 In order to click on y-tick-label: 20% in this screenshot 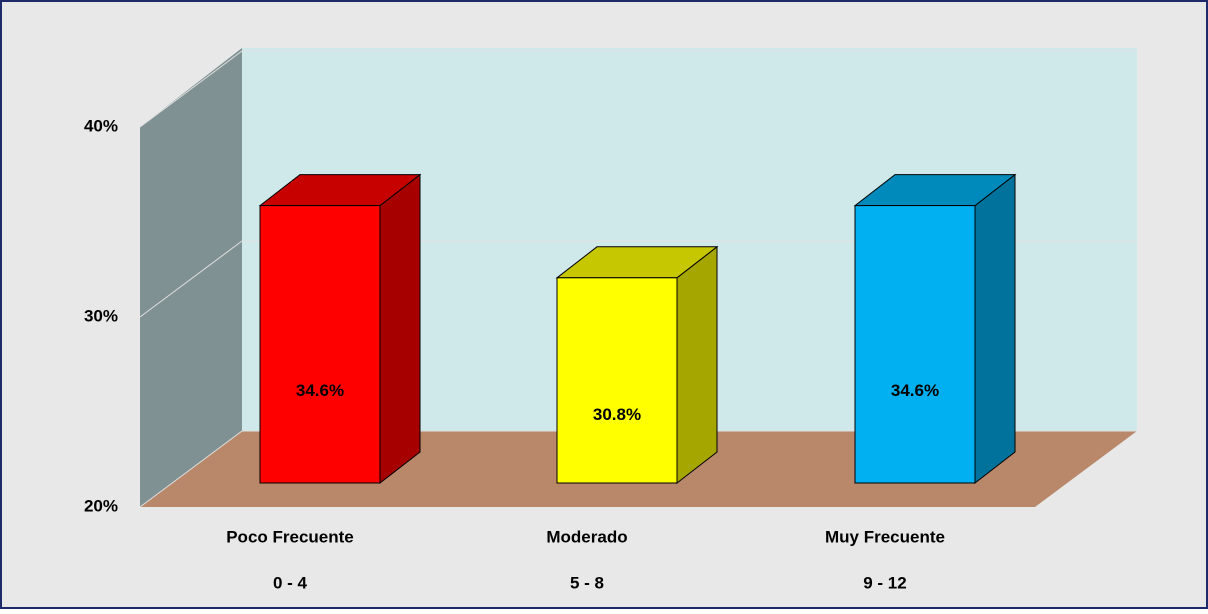, I will do `click(101, 505)`.